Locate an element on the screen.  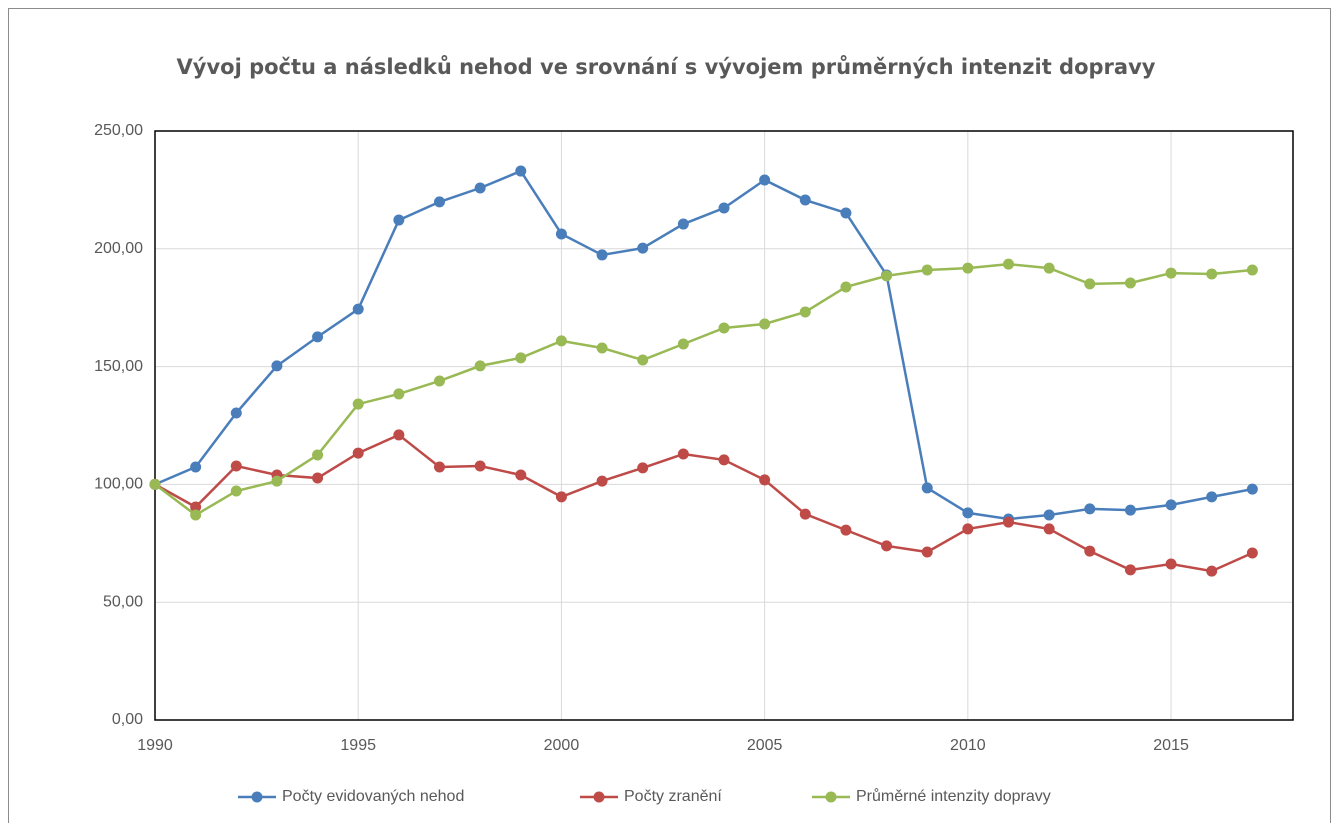
x-tick-label: 2005 is located at coordinates (765, 745).